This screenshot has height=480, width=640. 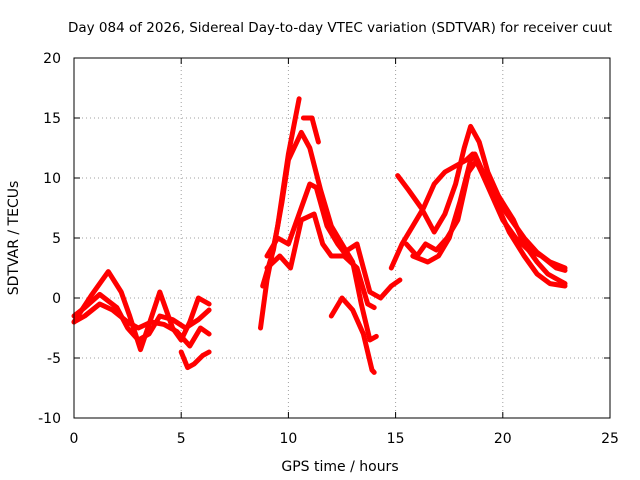 What do you see at coordinates (56, 299) in the screenshot?
I see `y-tick-label: 0` at bounding box center [56, 299].